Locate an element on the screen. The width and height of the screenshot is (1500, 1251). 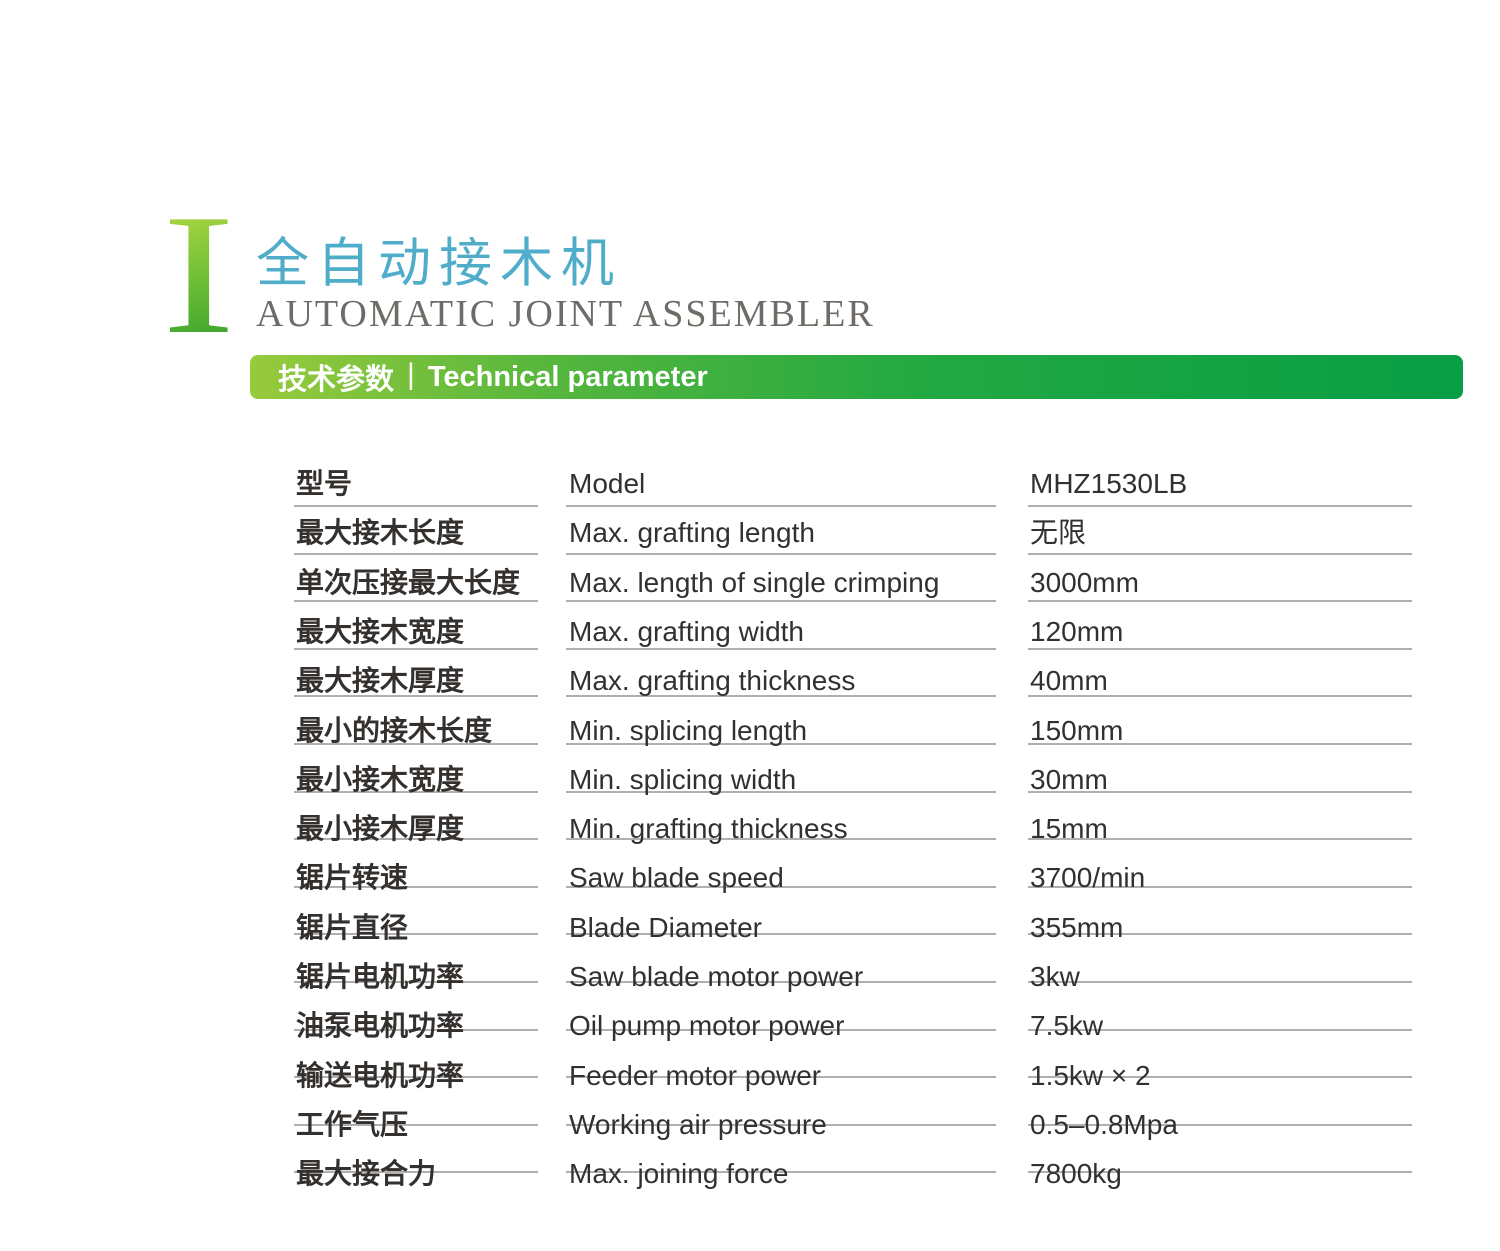
spec-label-en: Max. grafting width is located at coordinates (686, 631).